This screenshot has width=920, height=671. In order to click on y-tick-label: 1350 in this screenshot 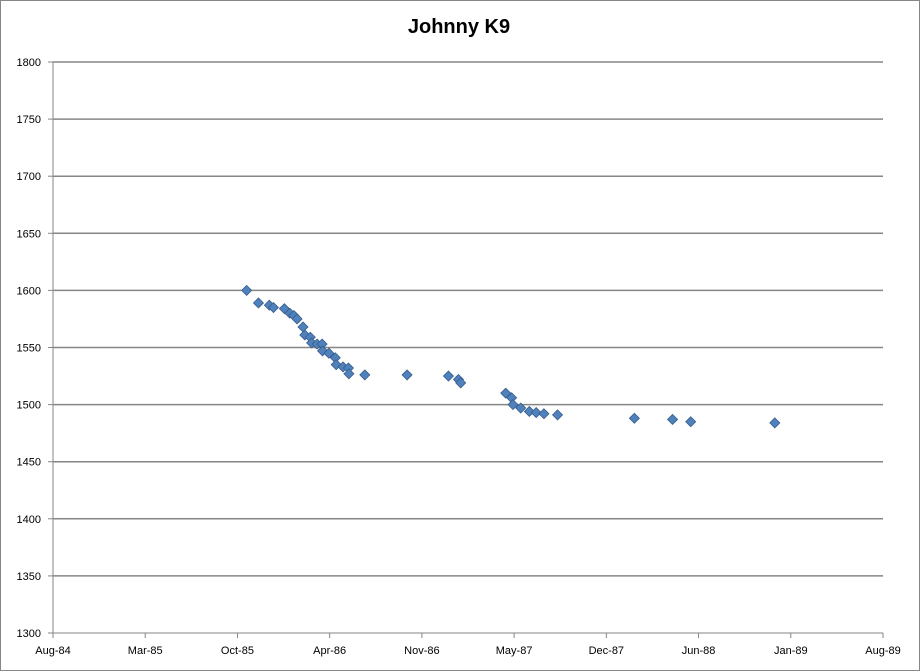, I will do `click(29, 577)`.